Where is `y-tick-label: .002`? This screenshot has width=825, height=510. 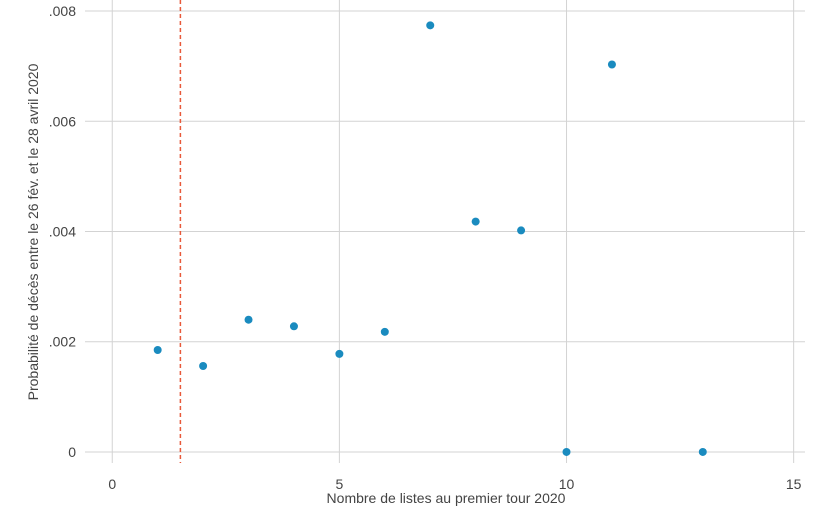 y-tick-label: .002 is located at coordinates (62, 342).